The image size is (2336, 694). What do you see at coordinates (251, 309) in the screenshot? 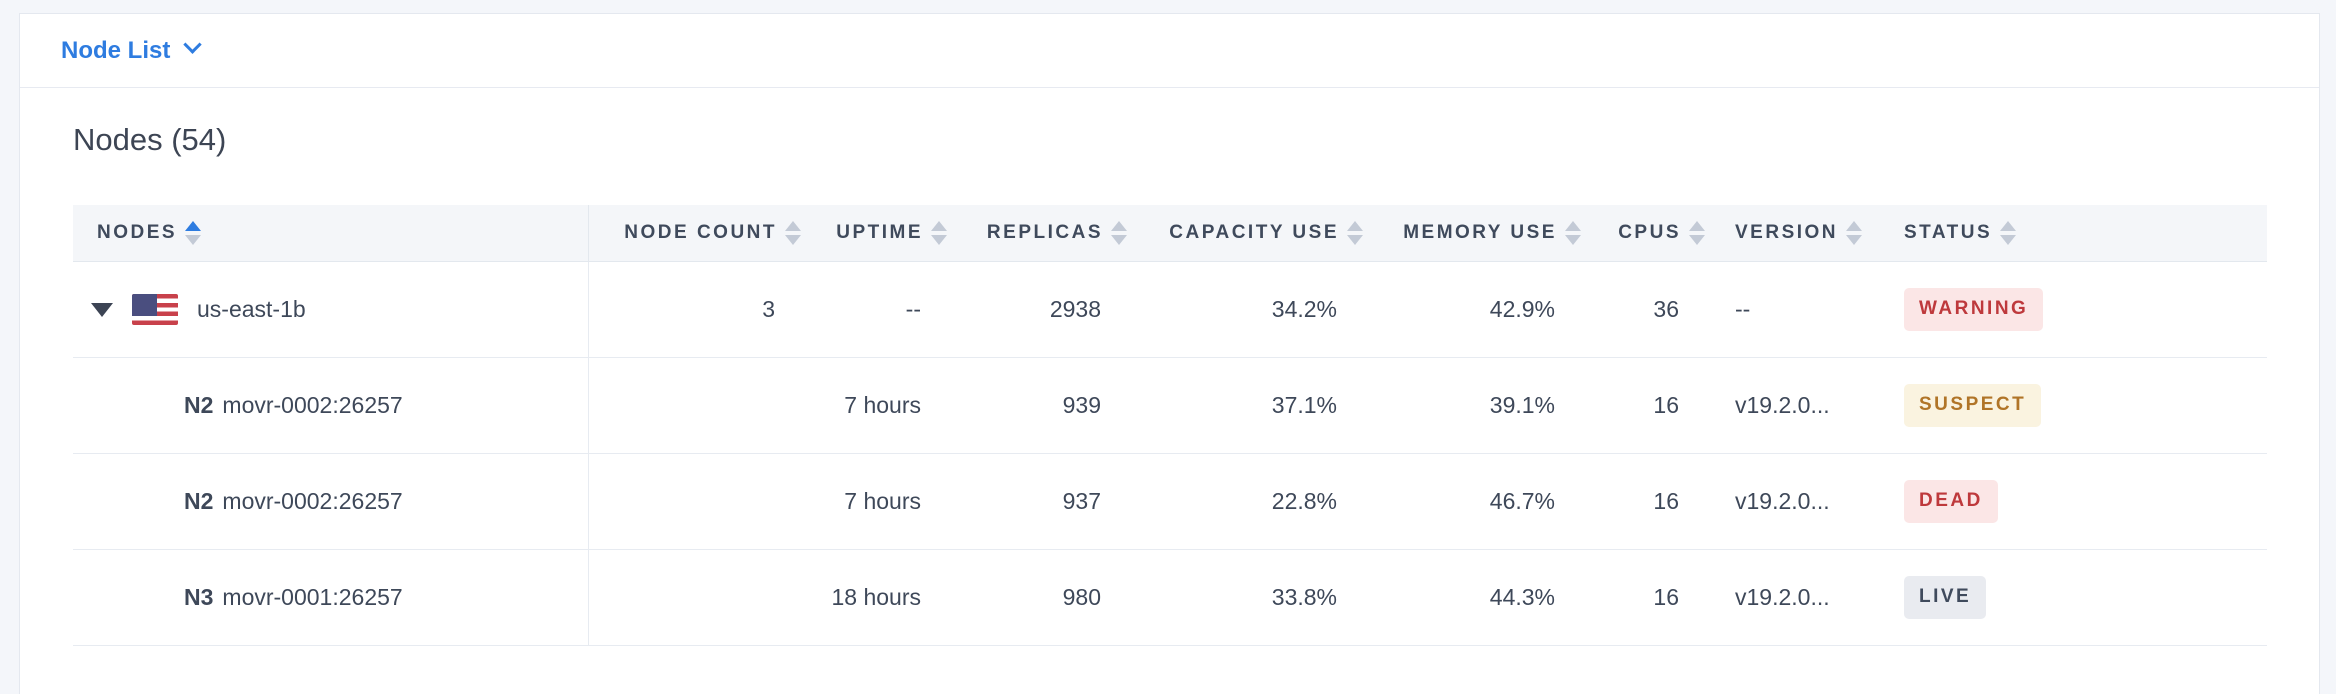
I see `region-name: us-east-1b` at bounding box center [251, 309].